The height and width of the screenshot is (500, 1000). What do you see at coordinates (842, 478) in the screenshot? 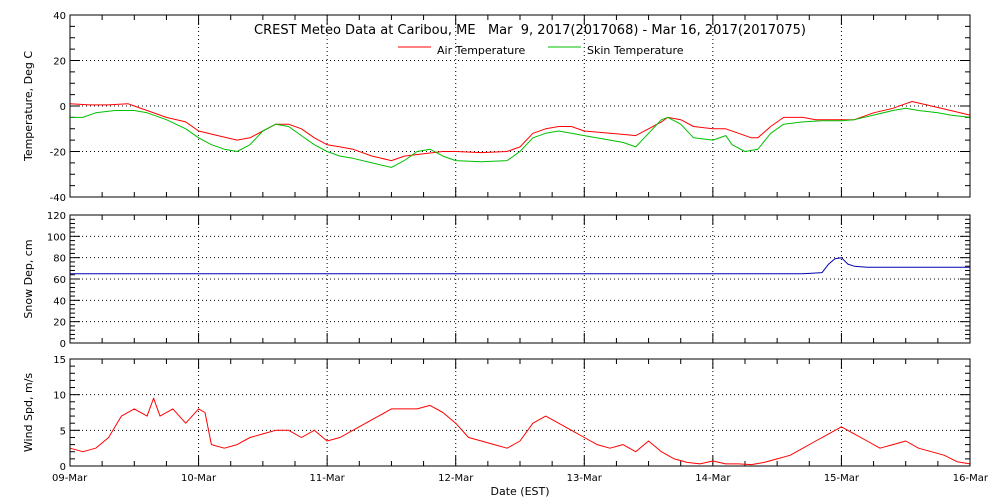
I see `x-tick-label: 15-Mar` at bounding box center [842, 478].